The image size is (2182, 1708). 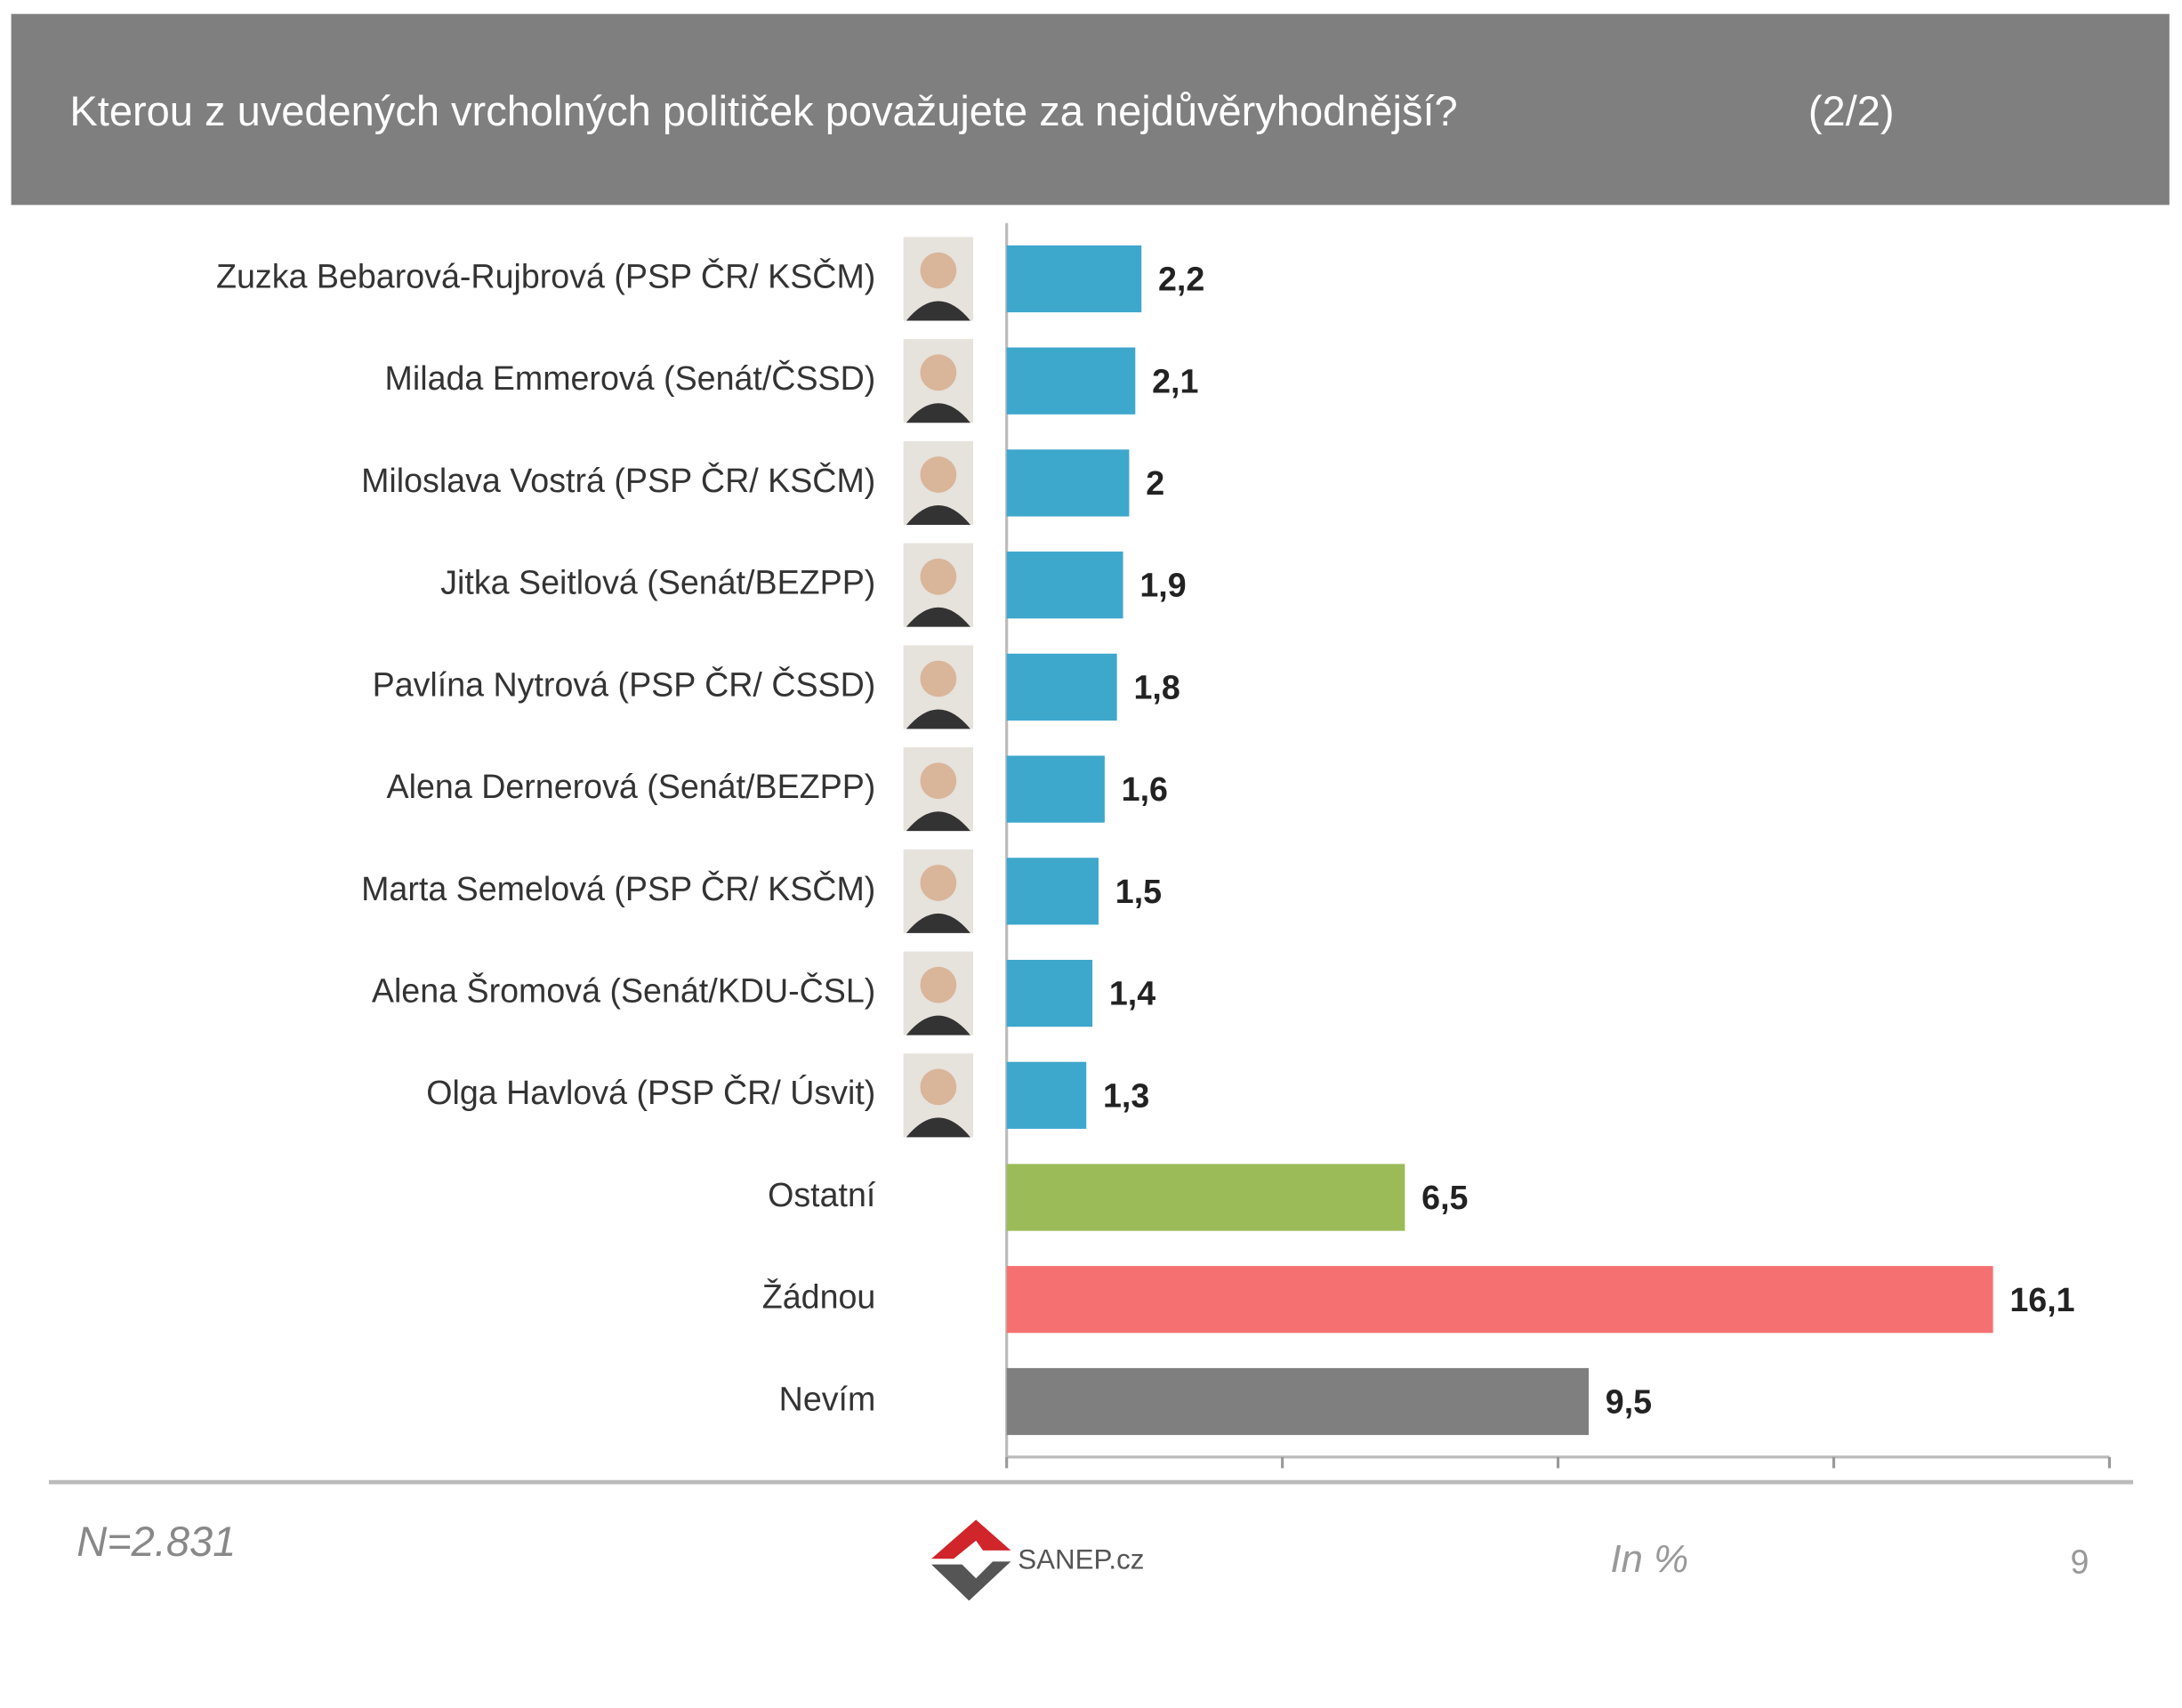 What do you see at coordinates (624, 684) in the screenshot?
I see `category-label: Pavlína Nytrová (PSP ČR/ ČSSD)` at bounding box center [624, 684].